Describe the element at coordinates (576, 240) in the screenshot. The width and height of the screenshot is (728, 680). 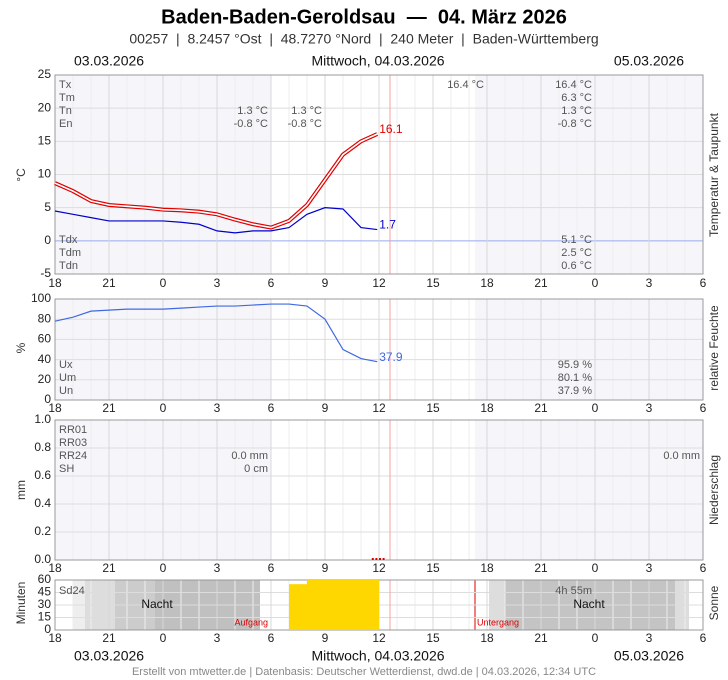
I see `annotation: 5.1 °C` at that location.